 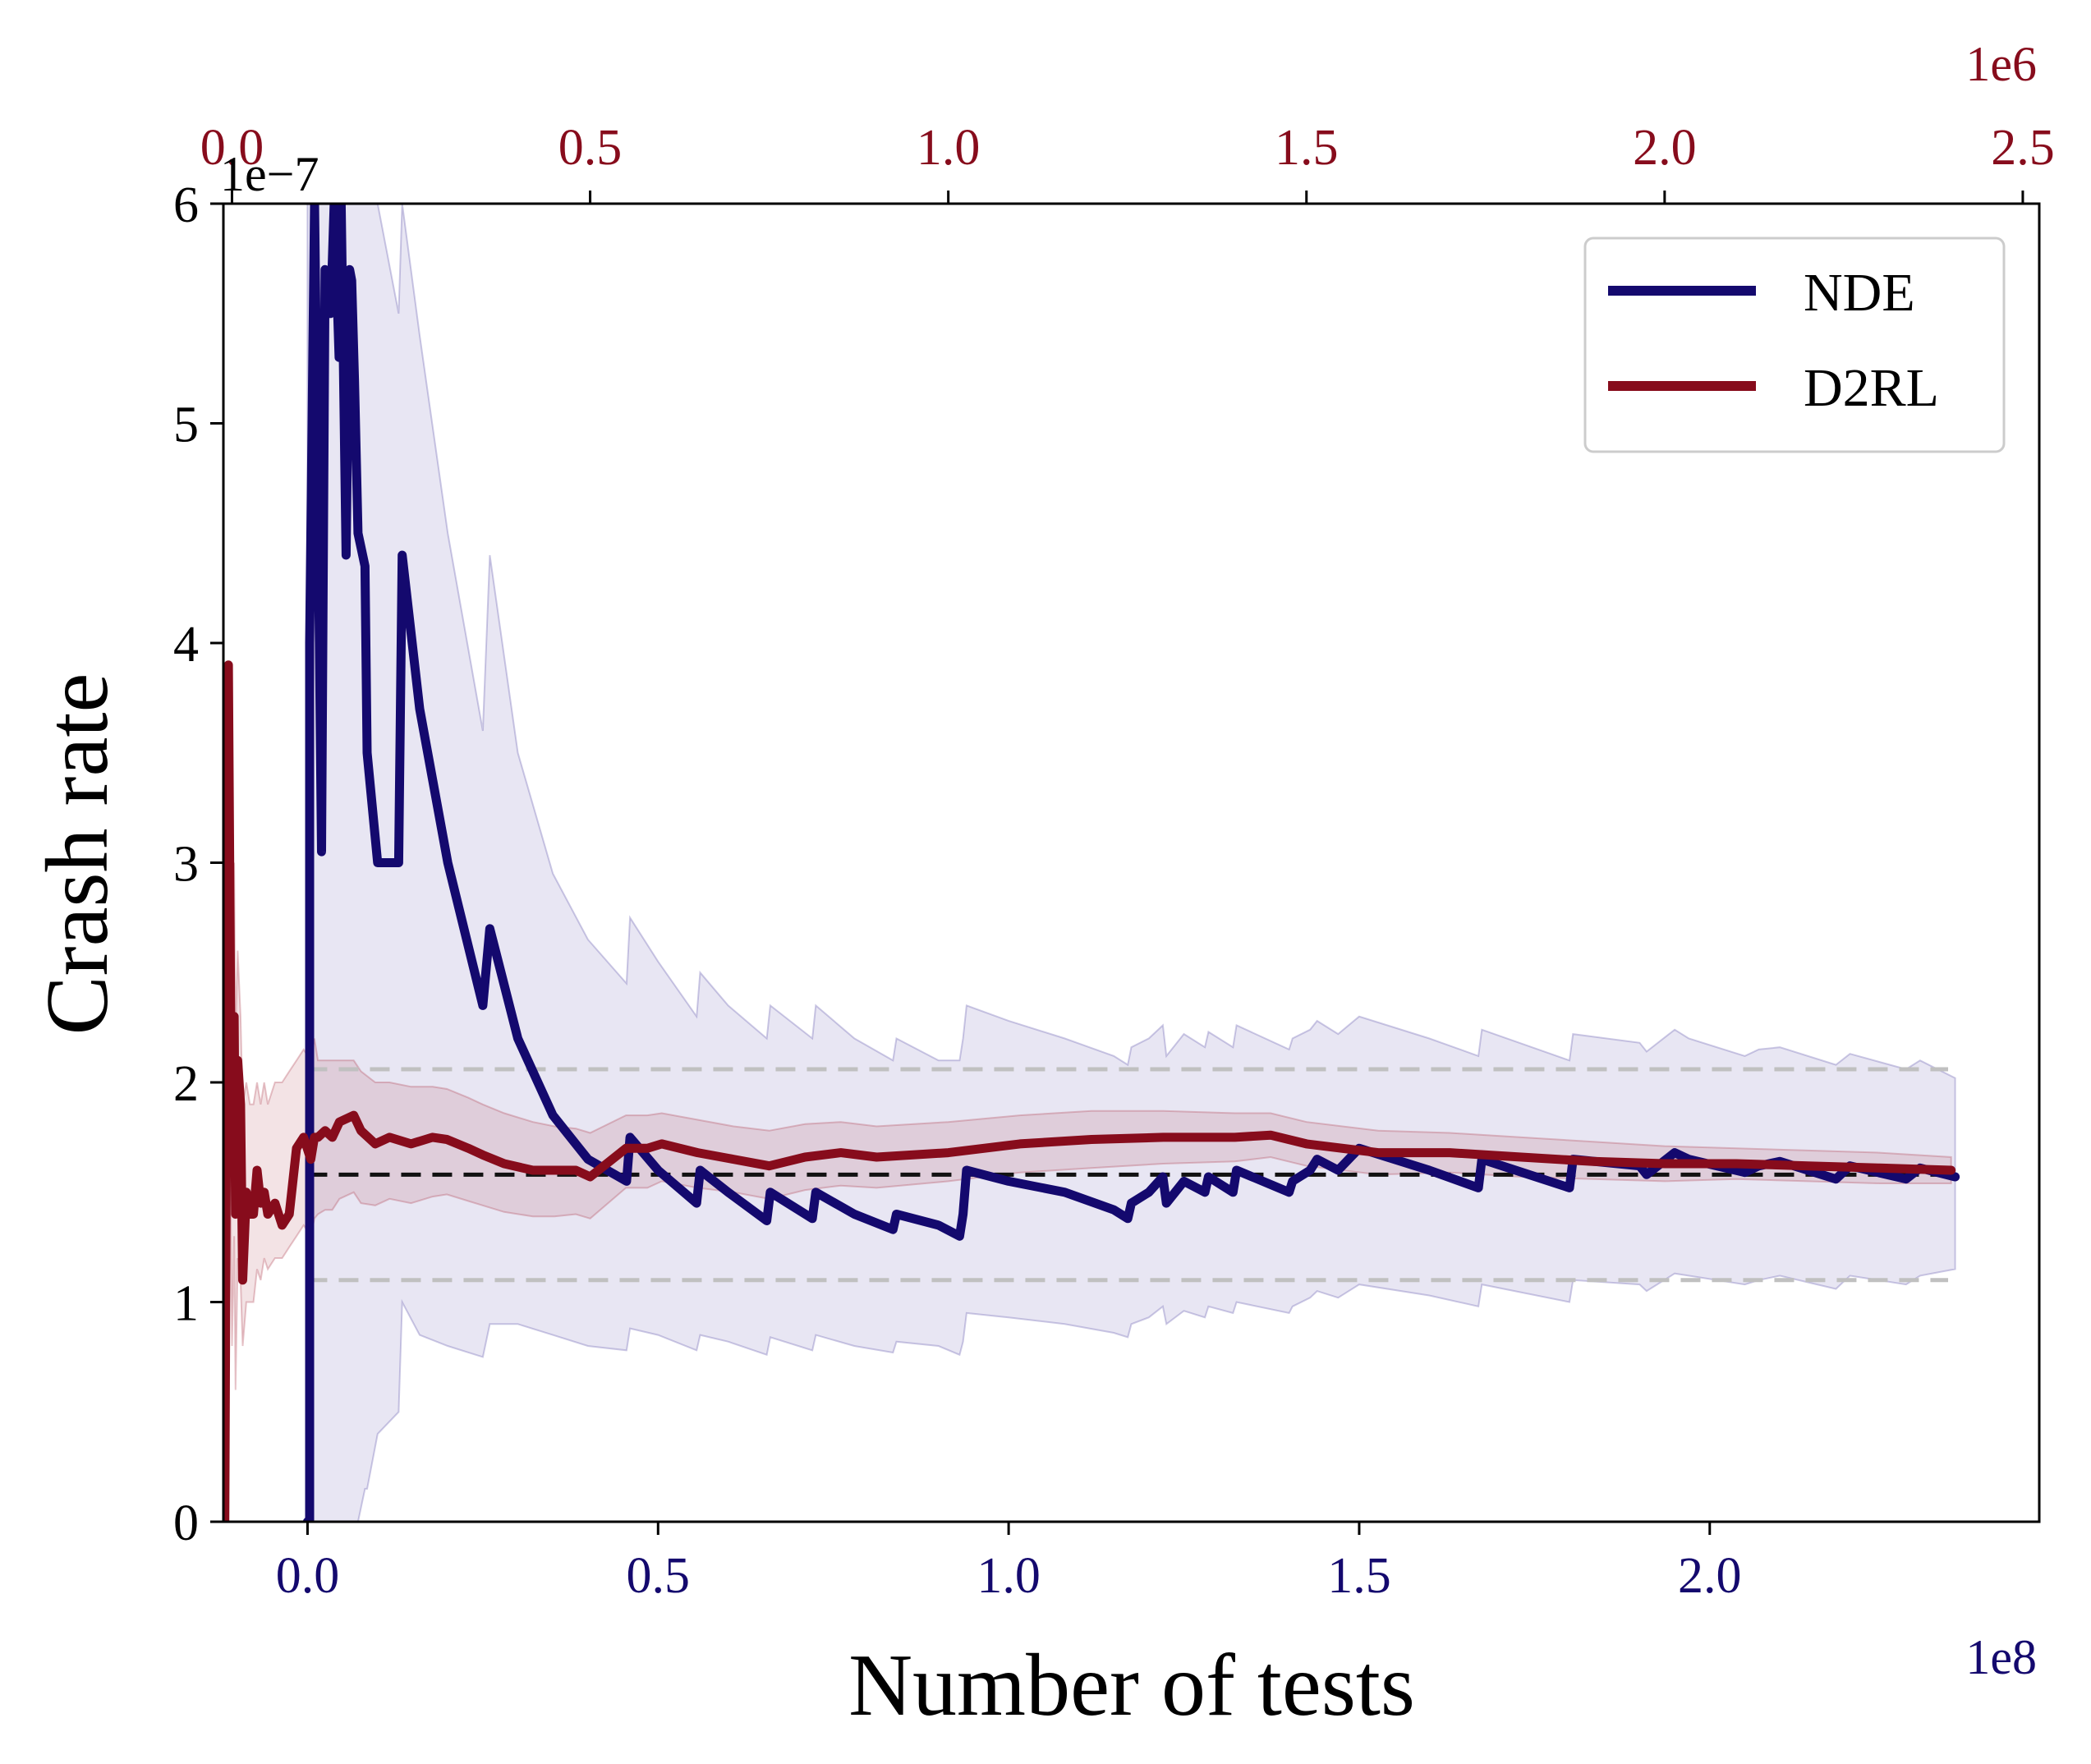 What do you see at coordinates (186, 1084) in the screenshot?
I see `y-tick-label: 2` at bounding box center [186, 1084].